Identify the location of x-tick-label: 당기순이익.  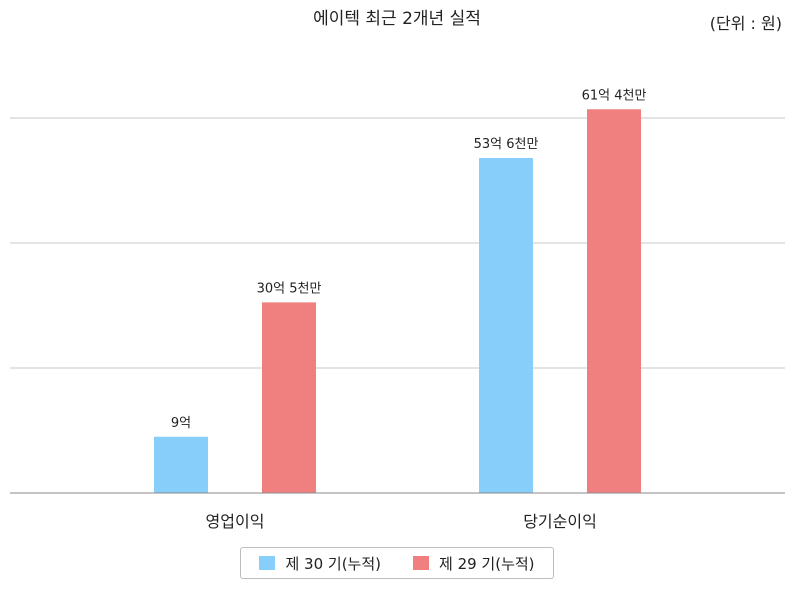
(560, 521).